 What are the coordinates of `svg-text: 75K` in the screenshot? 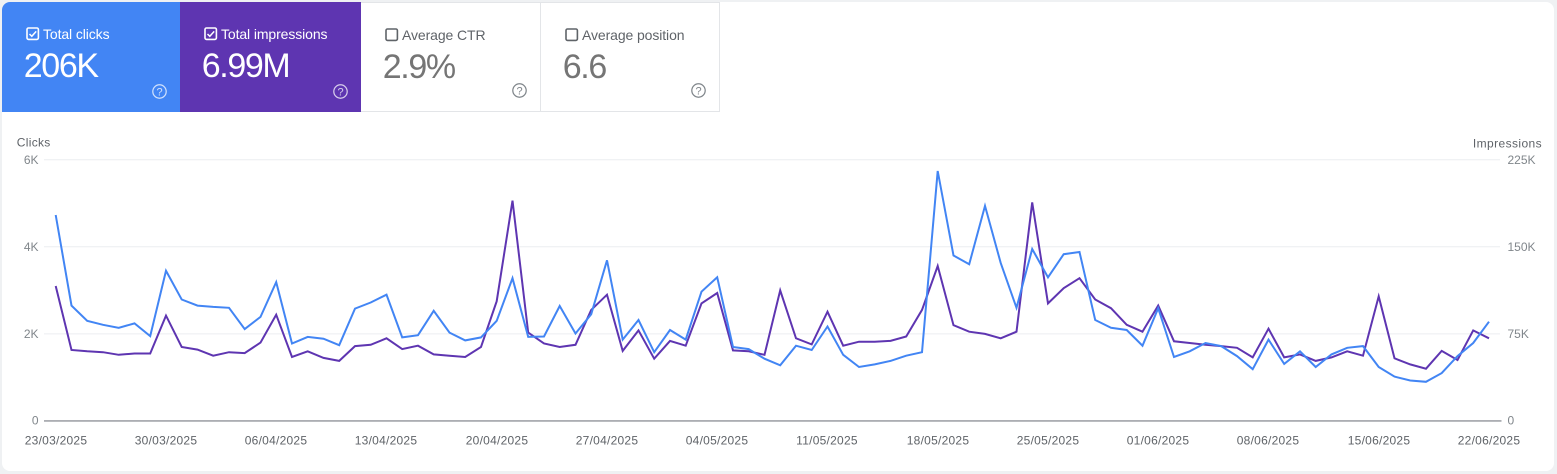 It's located at (1518, 334).